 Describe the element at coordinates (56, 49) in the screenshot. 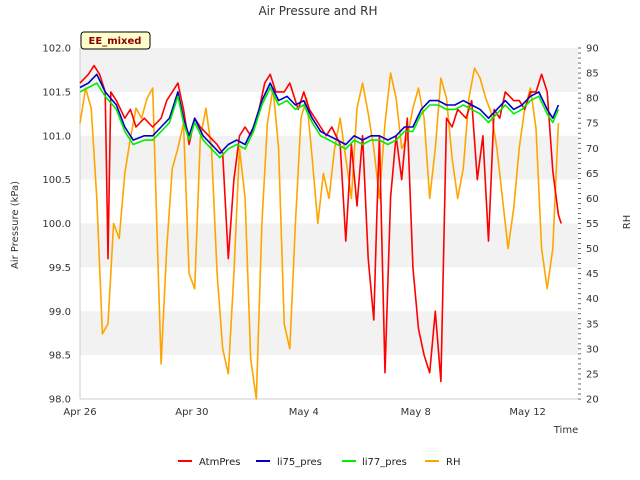

I see `y-tick-label: 102.0` at that location.